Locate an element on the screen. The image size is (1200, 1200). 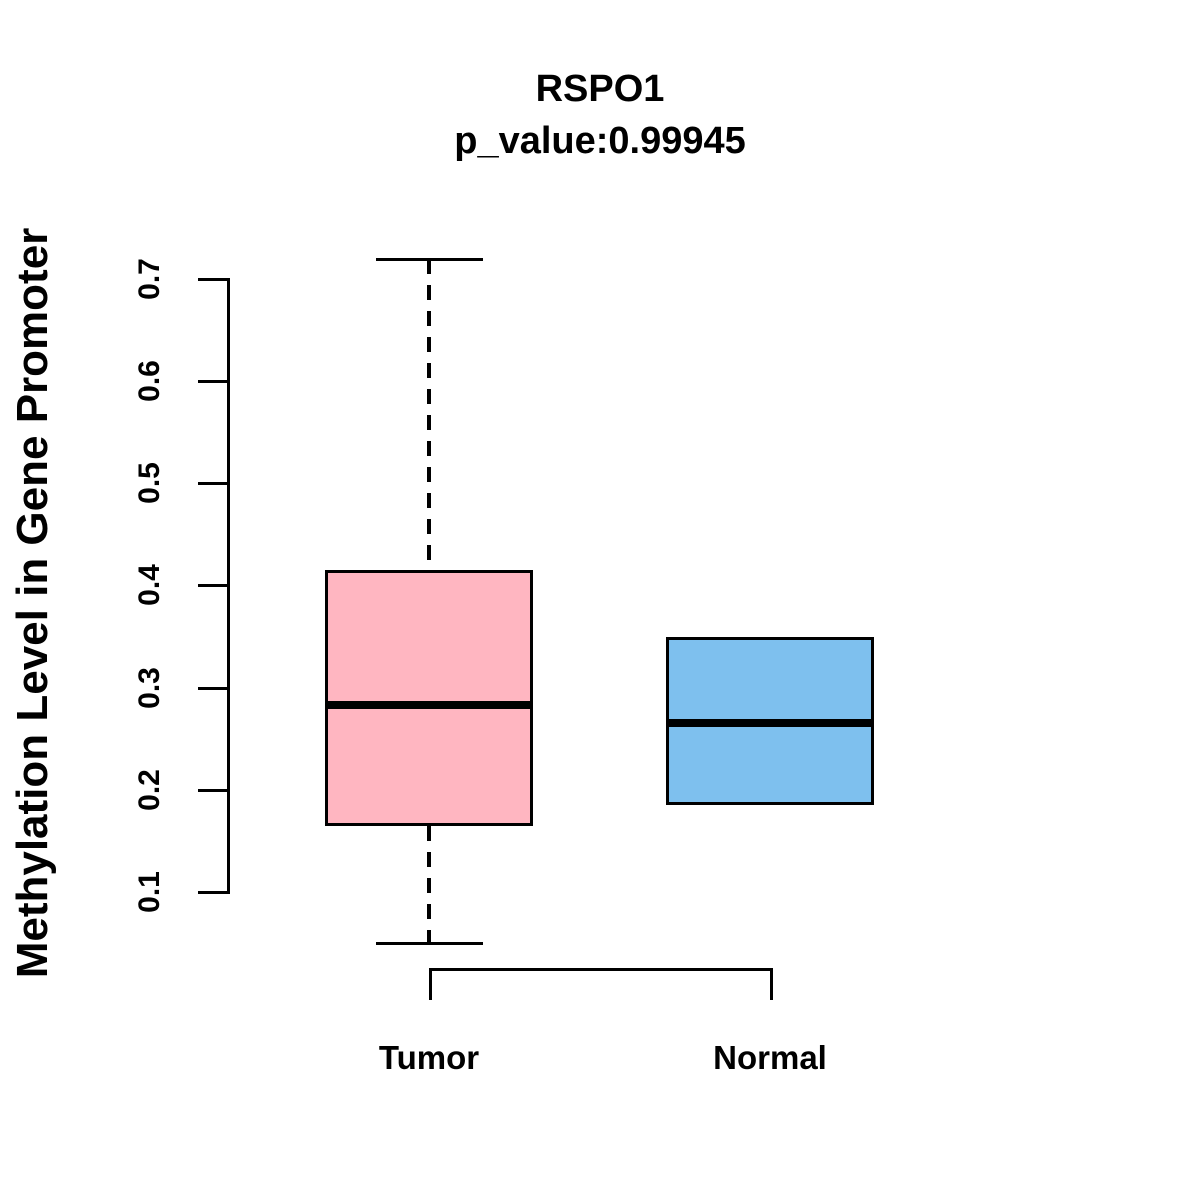
y-tick-label: 0.7 is located at coordinates (149, 279).